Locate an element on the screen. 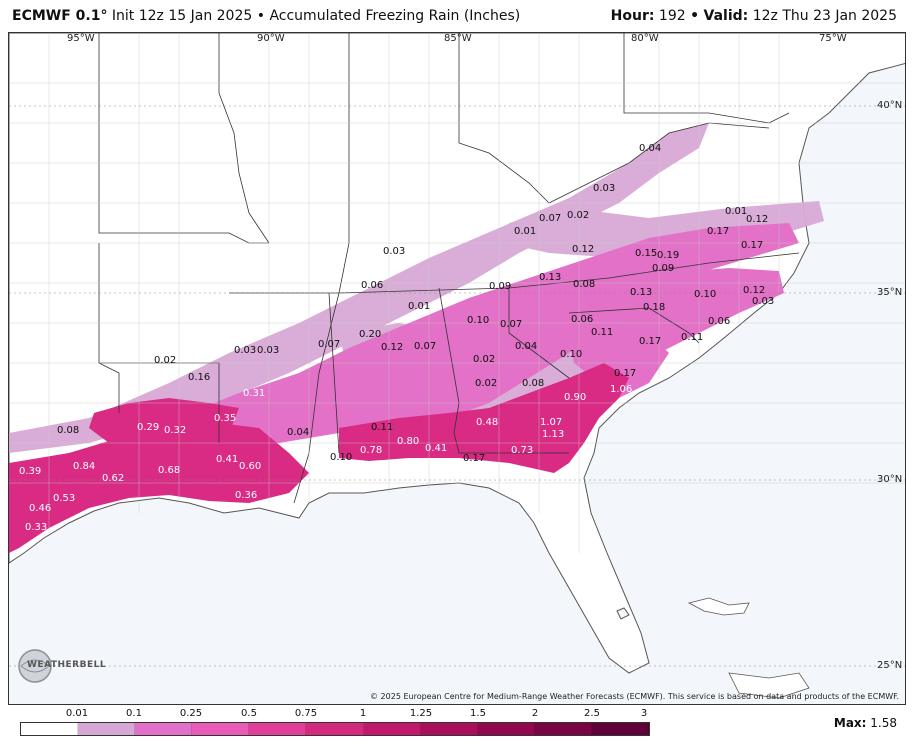  value-label: 0.06 is located at coordinates (582, 319).